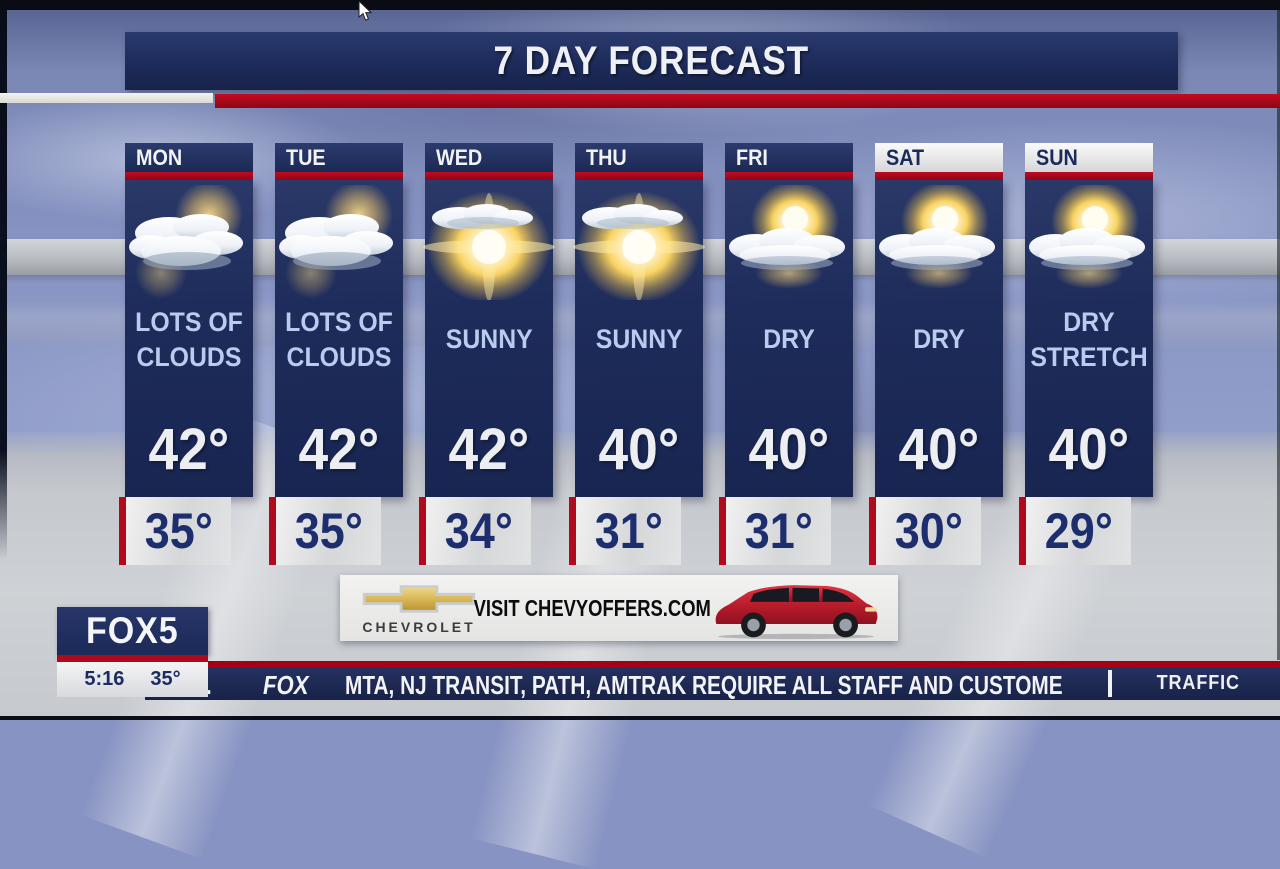 The height and width of the screenshot is (869, 1280). What do you see at coordinates (459, 157) in the screenshot?
I see `day-name: WED` at bounding box center [459, 157].